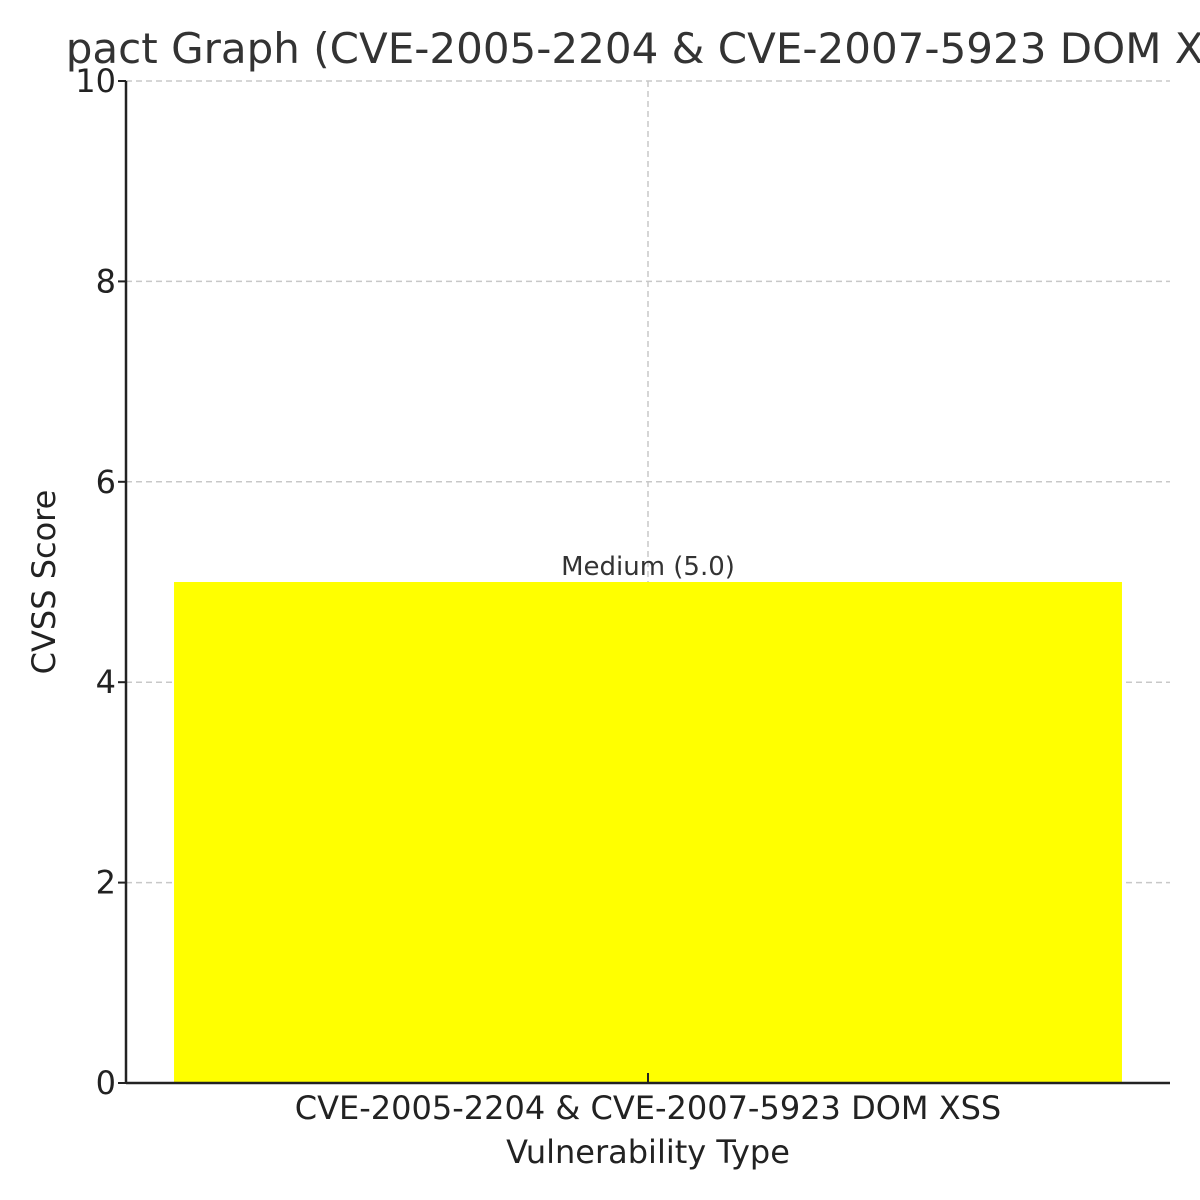 This screenshot has height=1200, width=1200. Describe the element at coordinates (648, 1152) in the screenshot. I see `x-axis-label: Vulnerability Type` at that location.